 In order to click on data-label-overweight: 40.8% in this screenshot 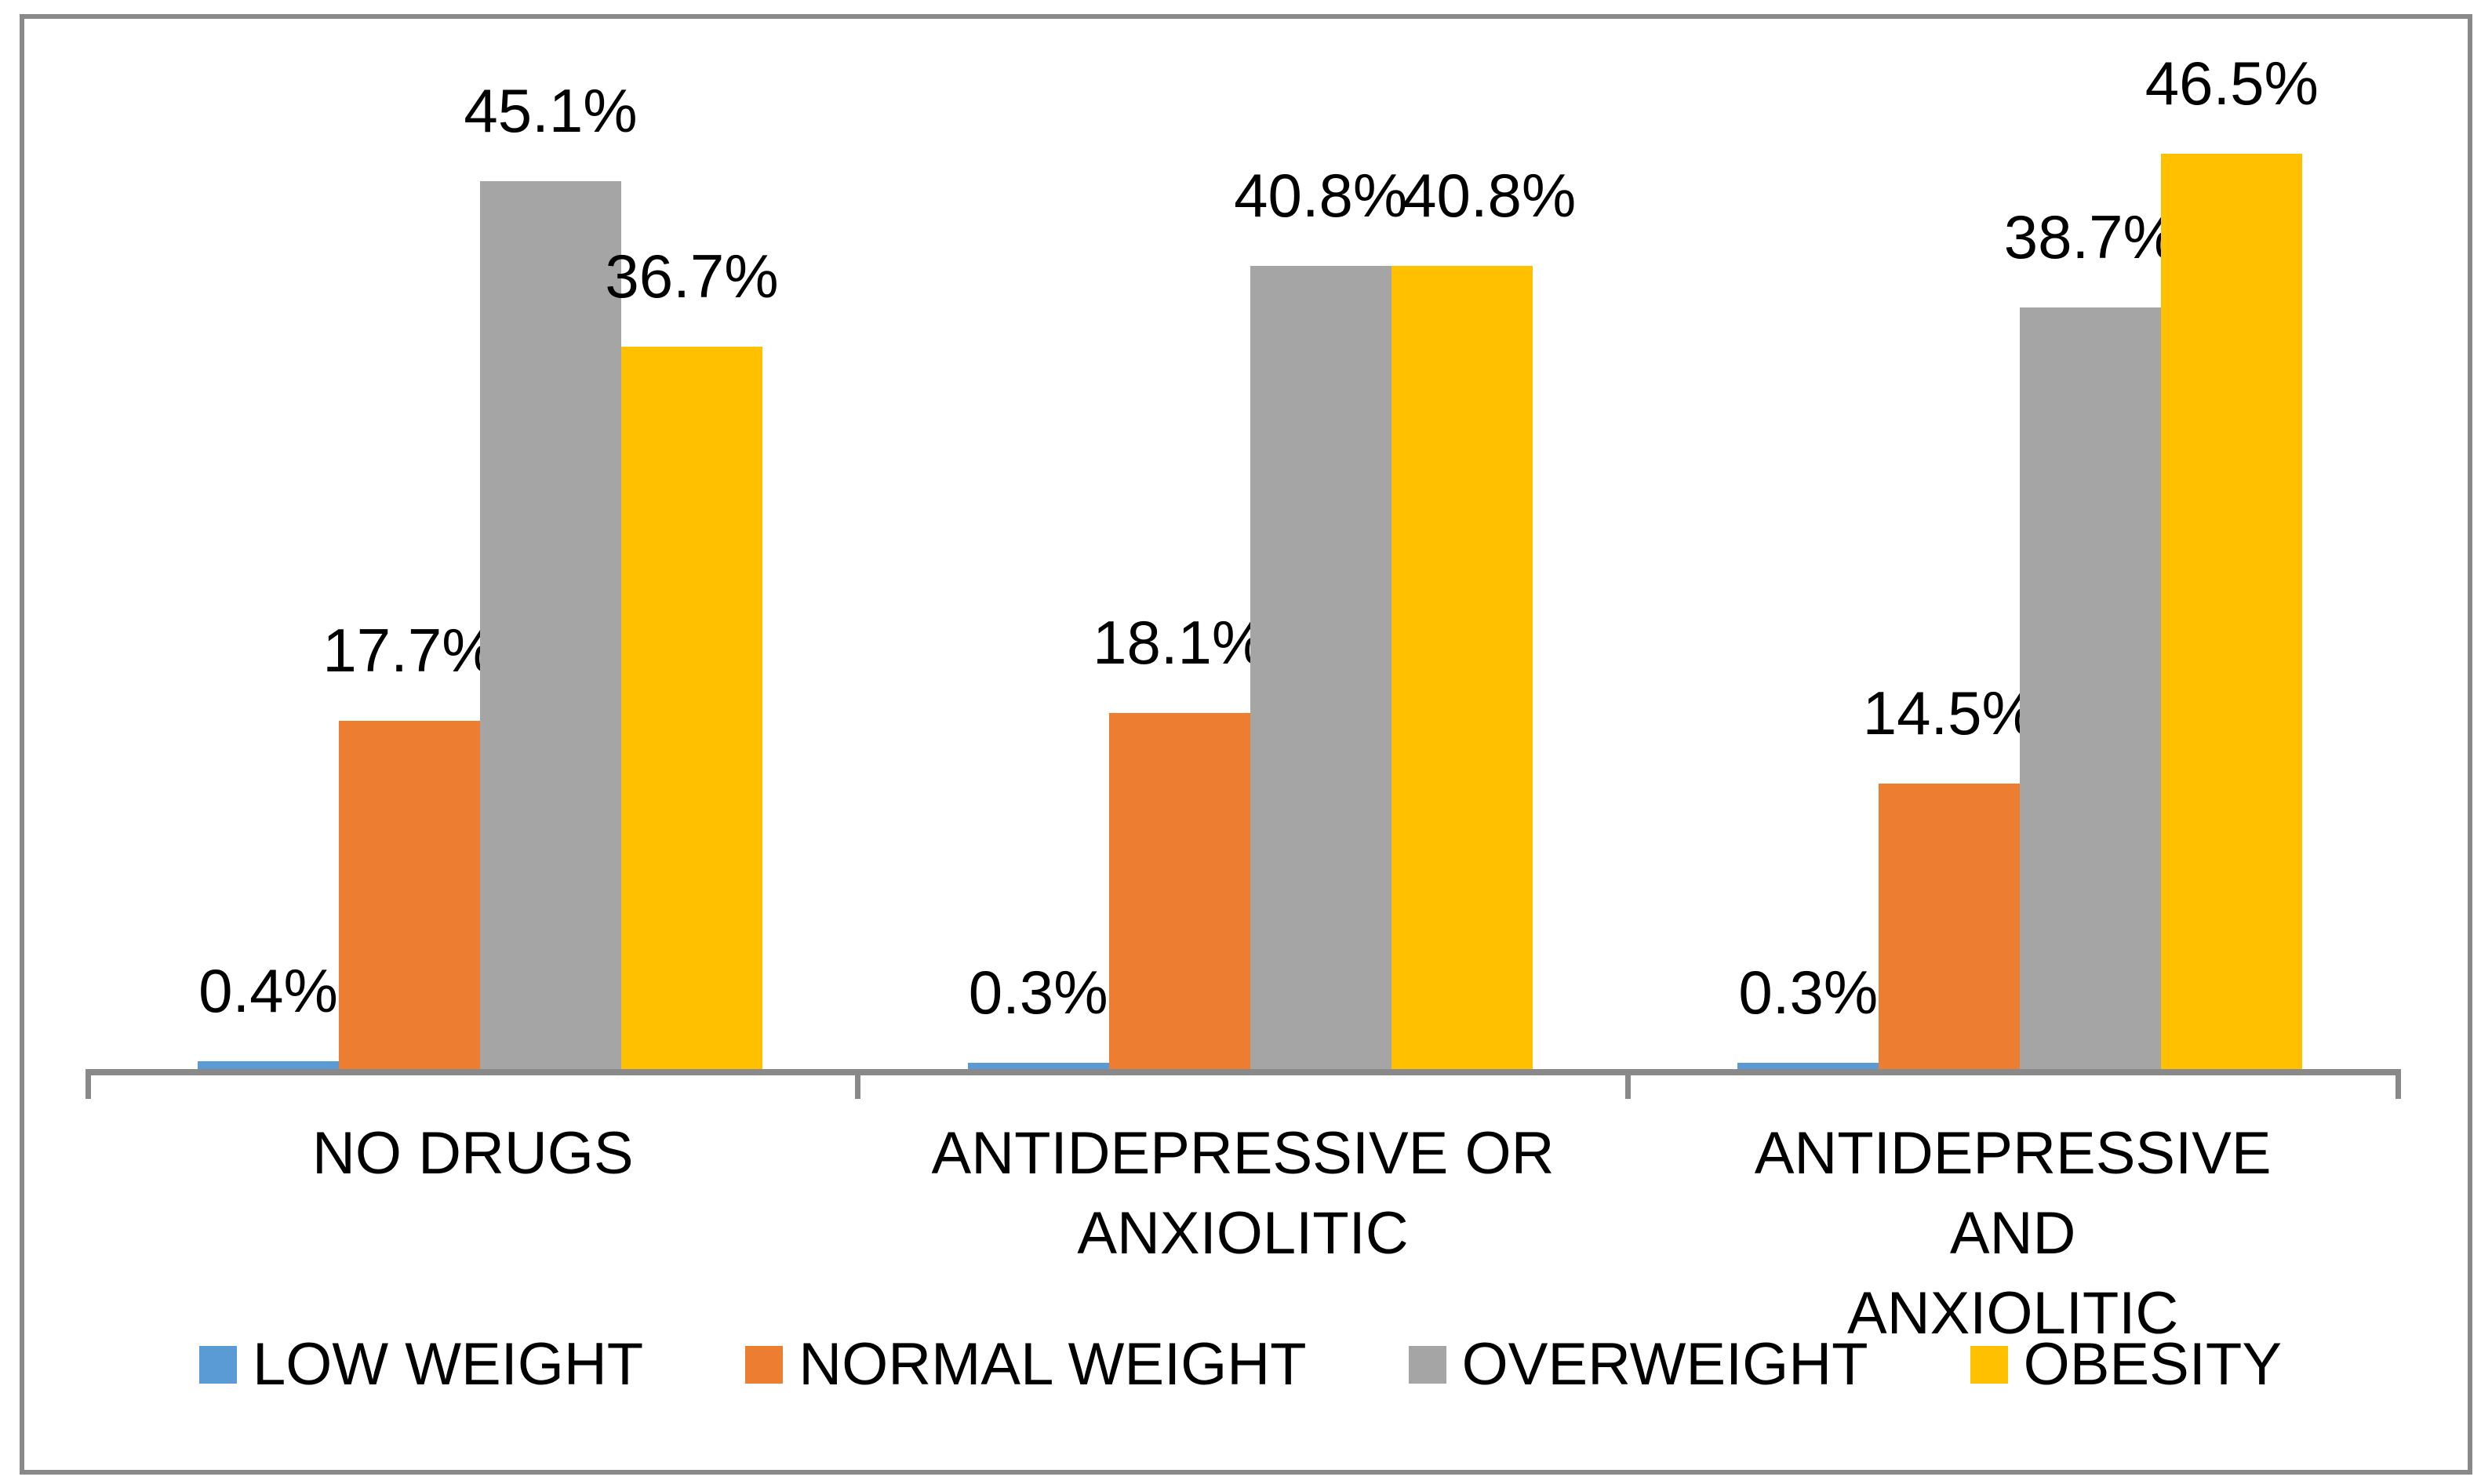, I will do `click(1321, 195)`.